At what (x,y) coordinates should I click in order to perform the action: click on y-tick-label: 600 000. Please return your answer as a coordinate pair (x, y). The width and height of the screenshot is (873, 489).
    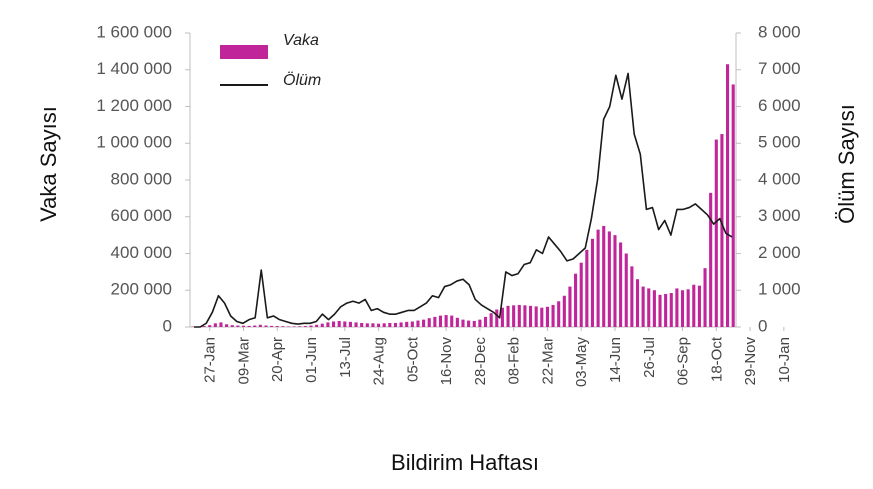
    Looking at the image, I should click on (141, 215).